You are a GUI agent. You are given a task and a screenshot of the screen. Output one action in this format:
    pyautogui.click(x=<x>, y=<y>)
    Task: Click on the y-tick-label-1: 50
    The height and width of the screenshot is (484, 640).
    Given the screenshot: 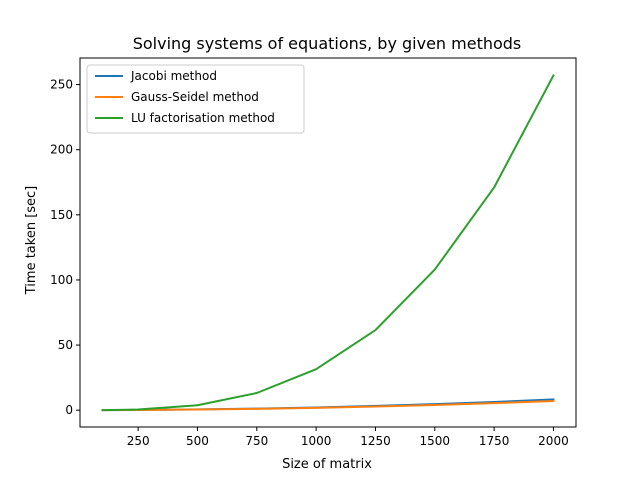 What is the action you would take?
    pyautogui.click(x=65, y=345)
    